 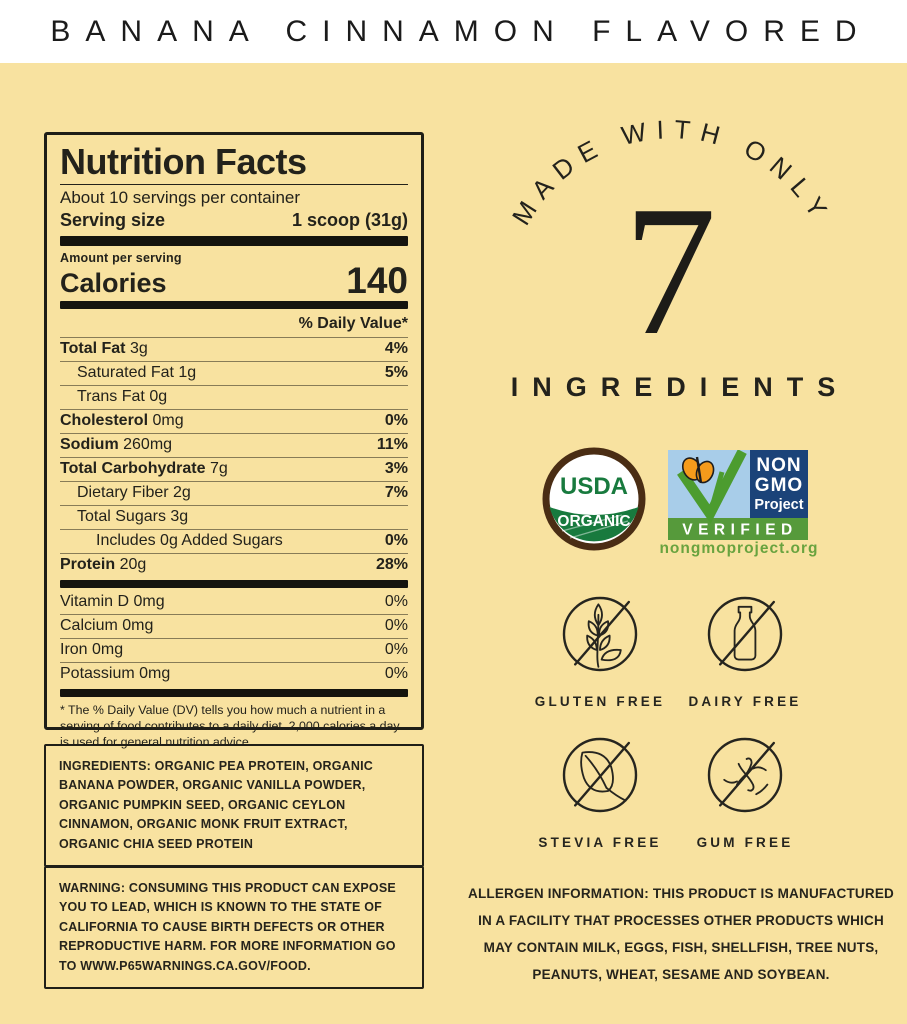 I want to click on warning-label: WARNING:, so click(x=92, y=888).